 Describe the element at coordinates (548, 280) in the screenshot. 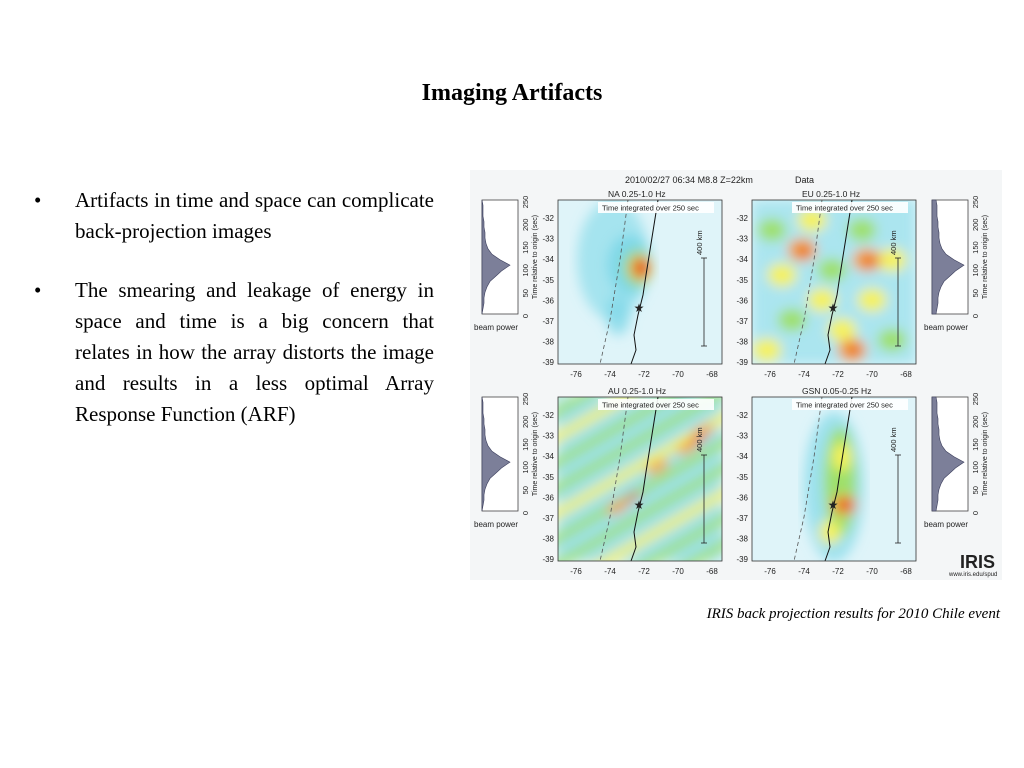

I see `lat-tick-label: -35` at that location.